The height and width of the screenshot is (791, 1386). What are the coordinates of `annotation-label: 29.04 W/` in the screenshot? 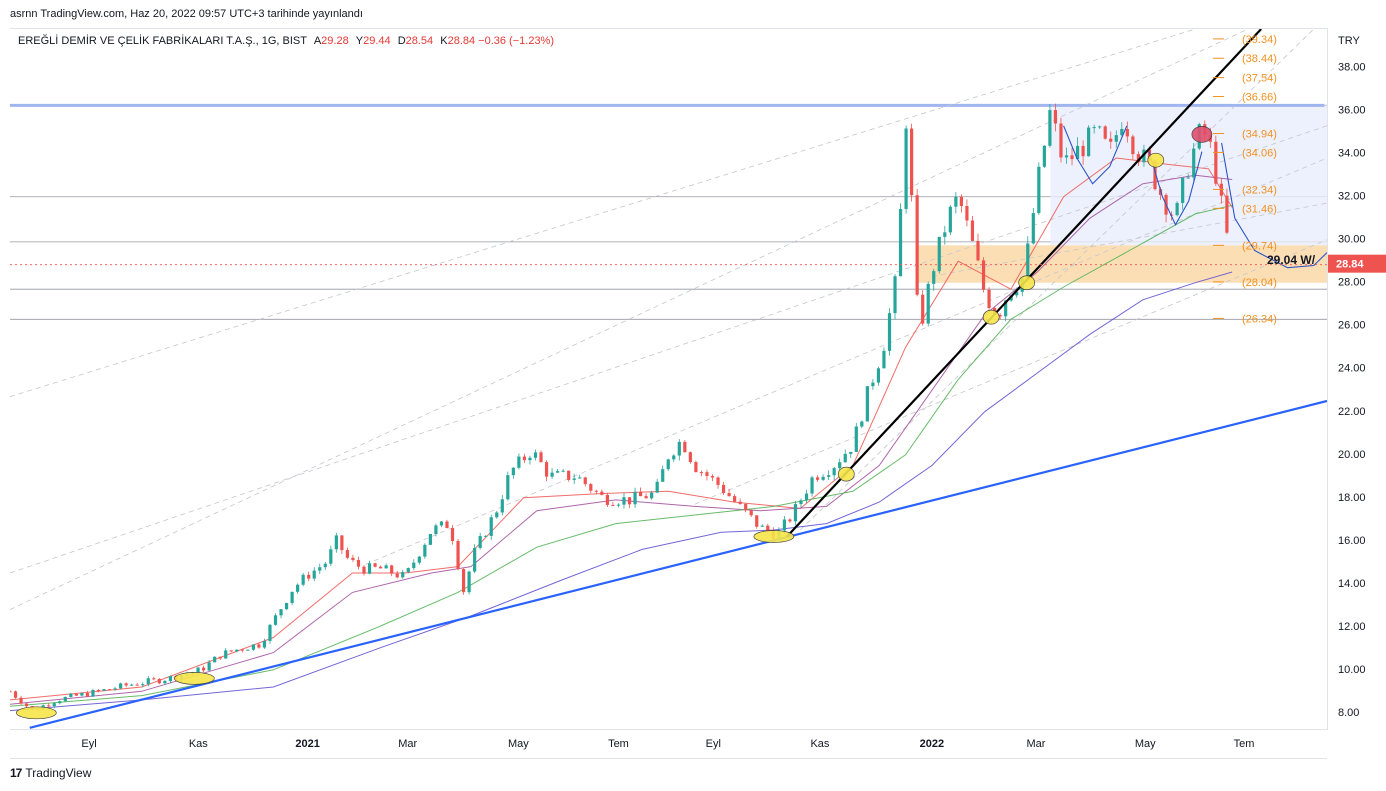 It's located at (1291, 260).